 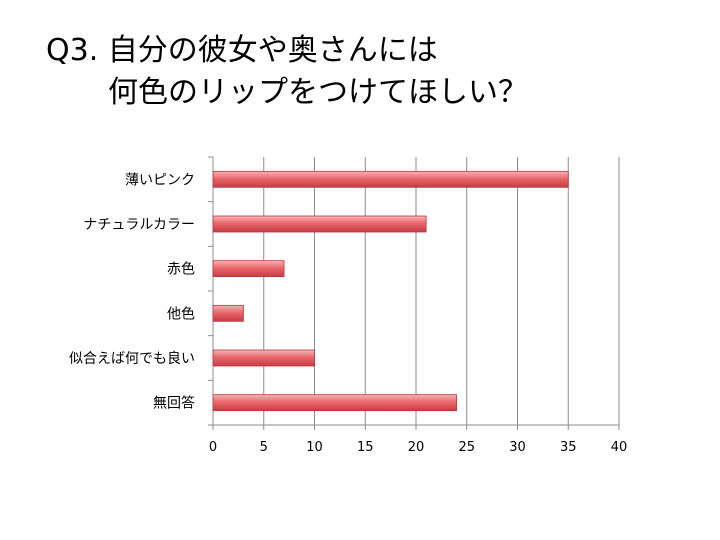 What do you see at coordinates (619, 447) in the screenshot?
I see `x-tick-label: 40` at bounding box center [619, 447].